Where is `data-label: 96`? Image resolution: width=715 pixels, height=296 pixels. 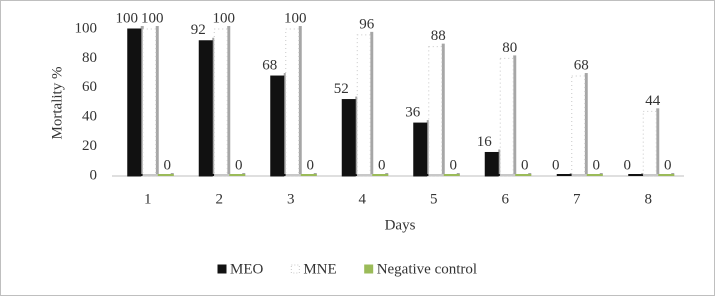 data-label: 96 is located at coordinates (367, 24).